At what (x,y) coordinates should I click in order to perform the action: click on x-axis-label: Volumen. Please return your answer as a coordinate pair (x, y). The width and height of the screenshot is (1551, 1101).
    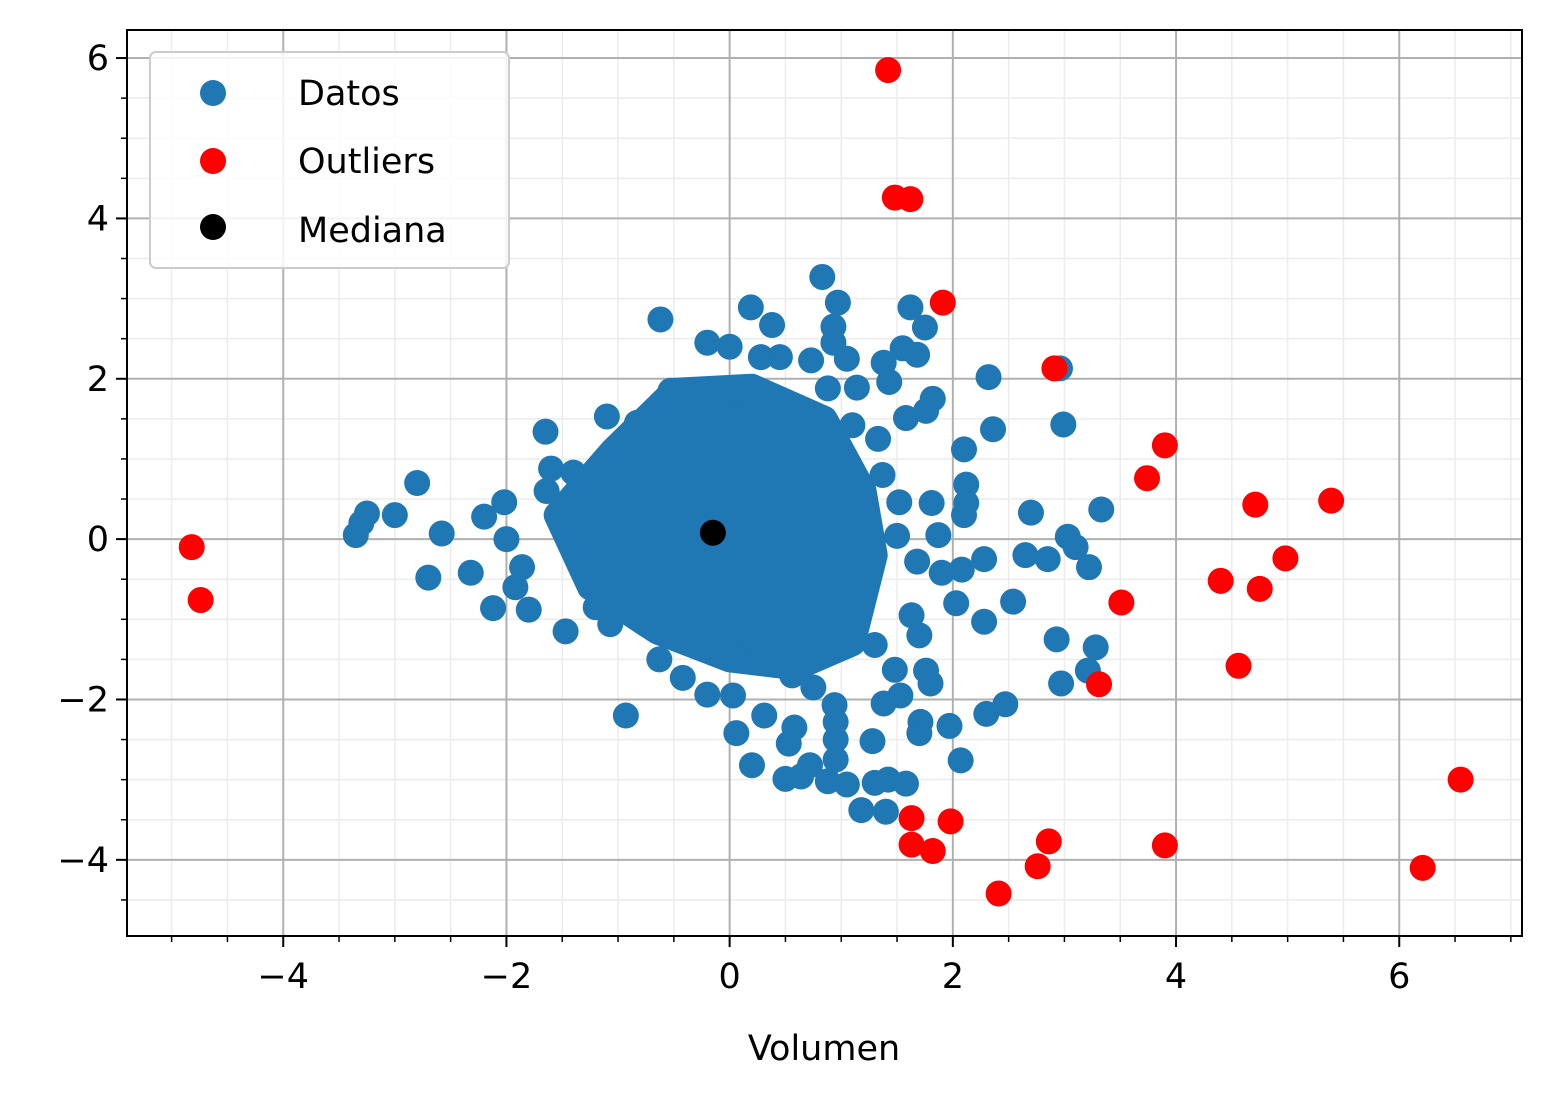
    Looking at the image, I should click on (824, 1049).